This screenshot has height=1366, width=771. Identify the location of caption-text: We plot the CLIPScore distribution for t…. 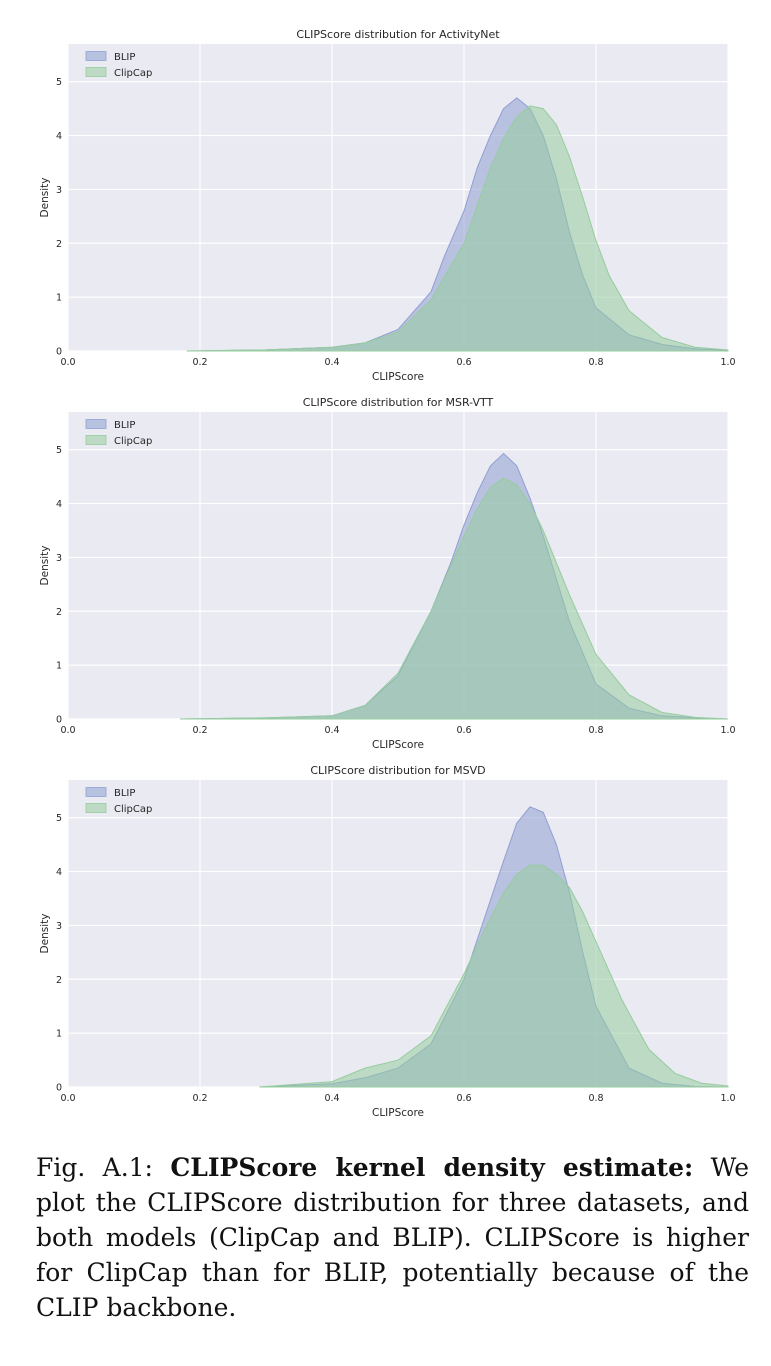
(393, 1237).